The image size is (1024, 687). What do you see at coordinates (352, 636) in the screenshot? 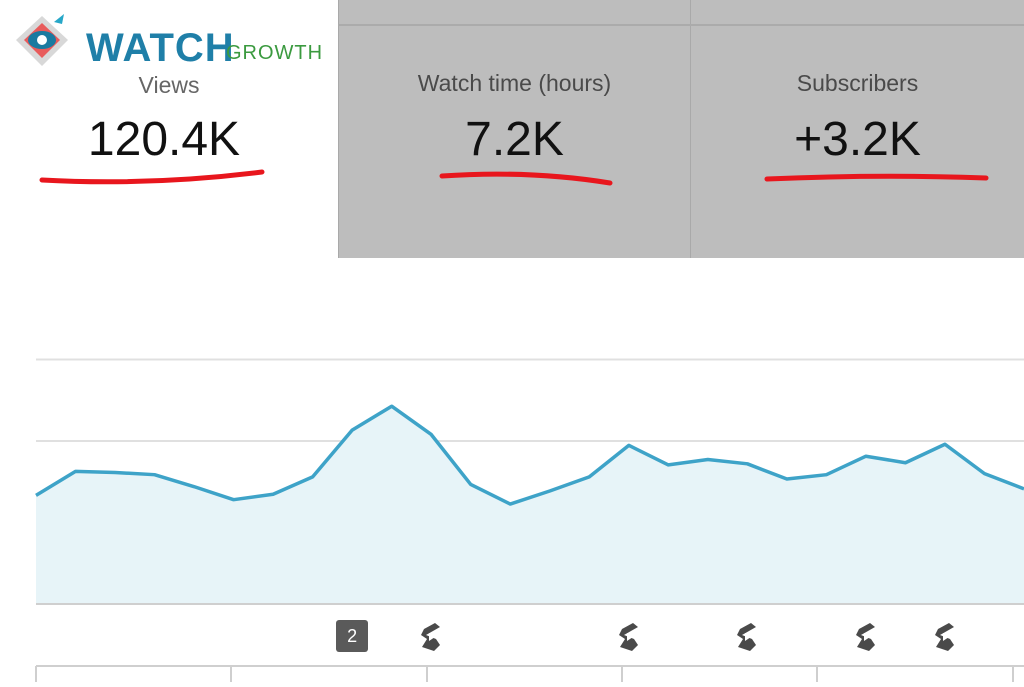
I see `video-count-badge: 2` at bounding box center [352, 636].